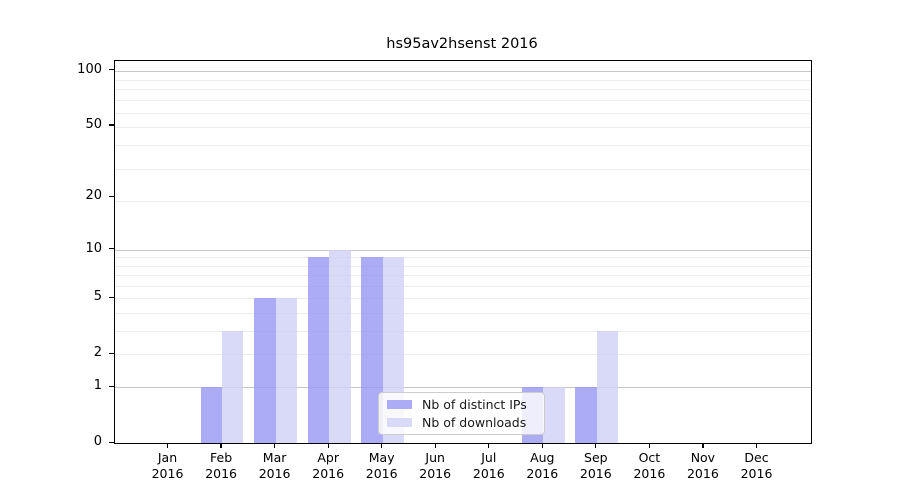 The width and height of the screenshot is (900, 500). I want to click on y-tick-label: 20, so click(93, 196).